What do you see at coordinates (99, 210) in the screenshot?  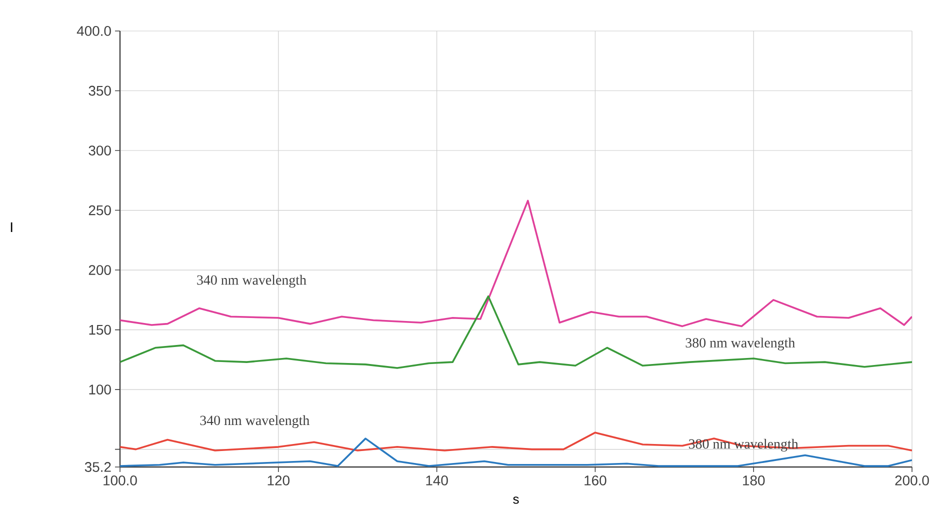 I see `y-tick-label: 250` at bounding box center [99, 210].